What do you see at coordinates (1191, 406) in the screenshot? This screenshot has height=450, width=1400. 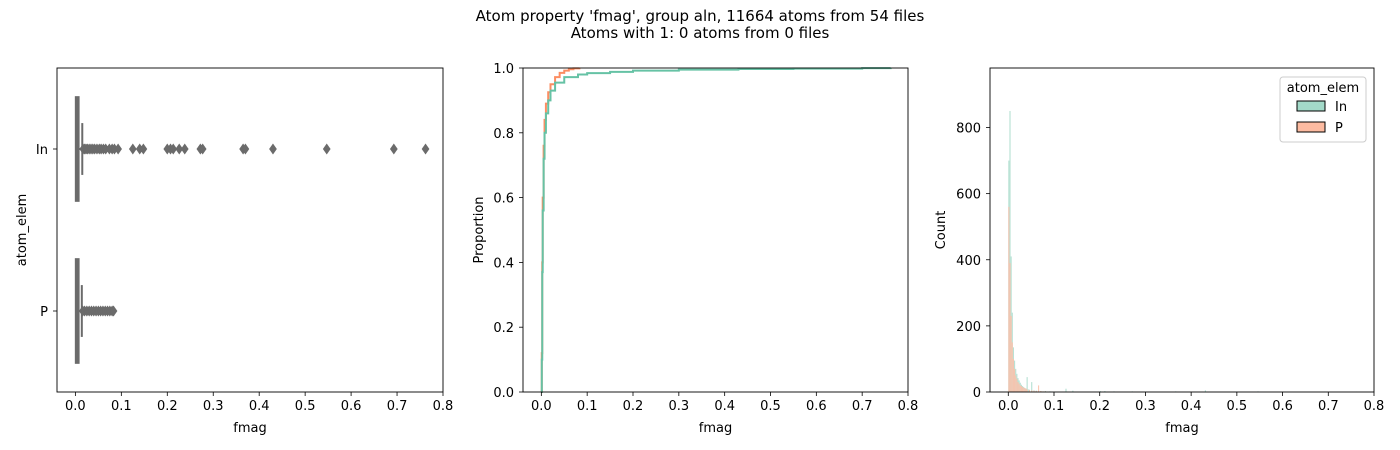 I see `hist-x-tick-label: 0.4` at bounding box center [1191, 406].